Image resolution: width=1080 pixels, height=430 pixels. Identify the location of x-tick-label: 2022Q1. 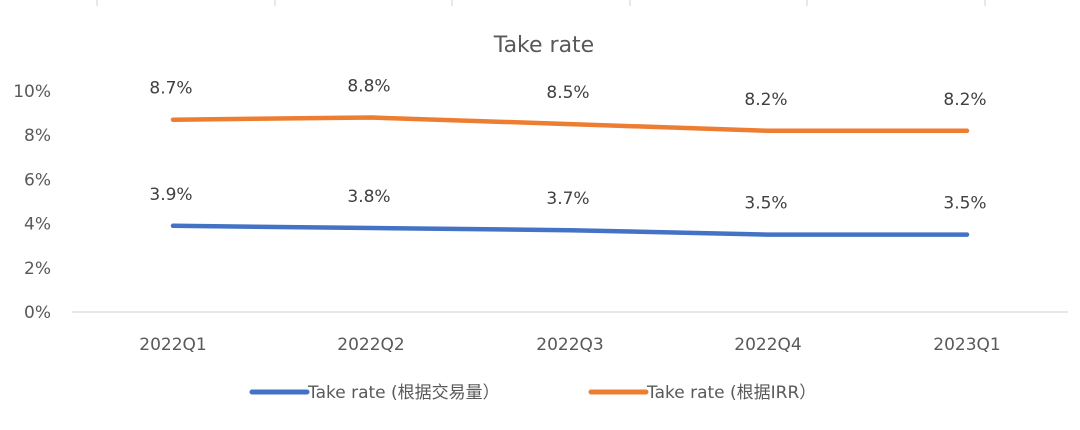
(172, 345).